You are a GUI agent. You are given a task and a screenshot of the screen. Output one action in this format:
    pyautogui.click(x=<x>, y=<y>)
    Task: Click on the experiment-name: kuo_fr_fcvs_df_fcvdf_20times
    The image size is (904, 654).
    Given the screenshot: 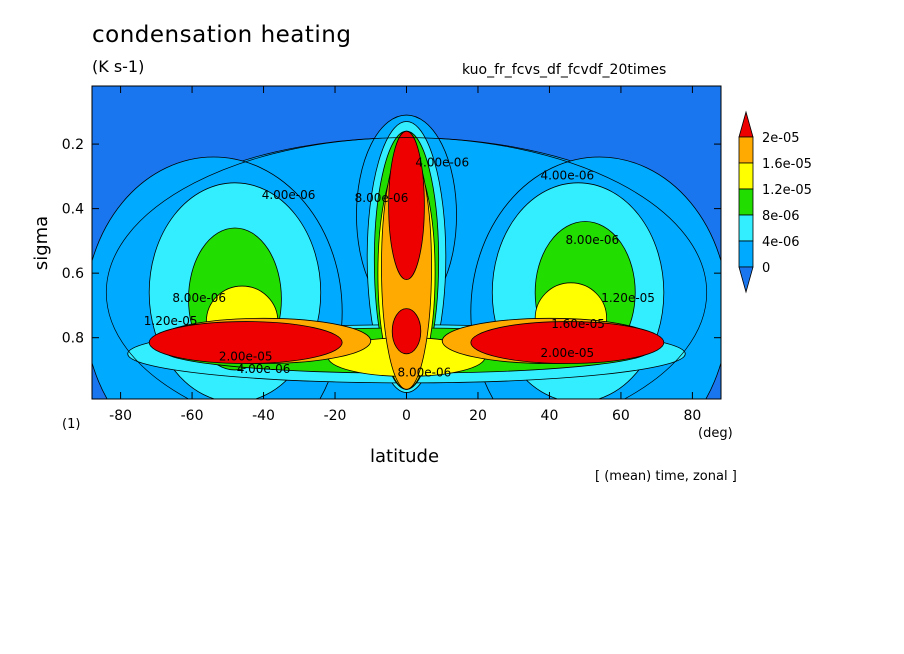 What is the action you would take?
    pyautogui.click(x=564, y=70)
    